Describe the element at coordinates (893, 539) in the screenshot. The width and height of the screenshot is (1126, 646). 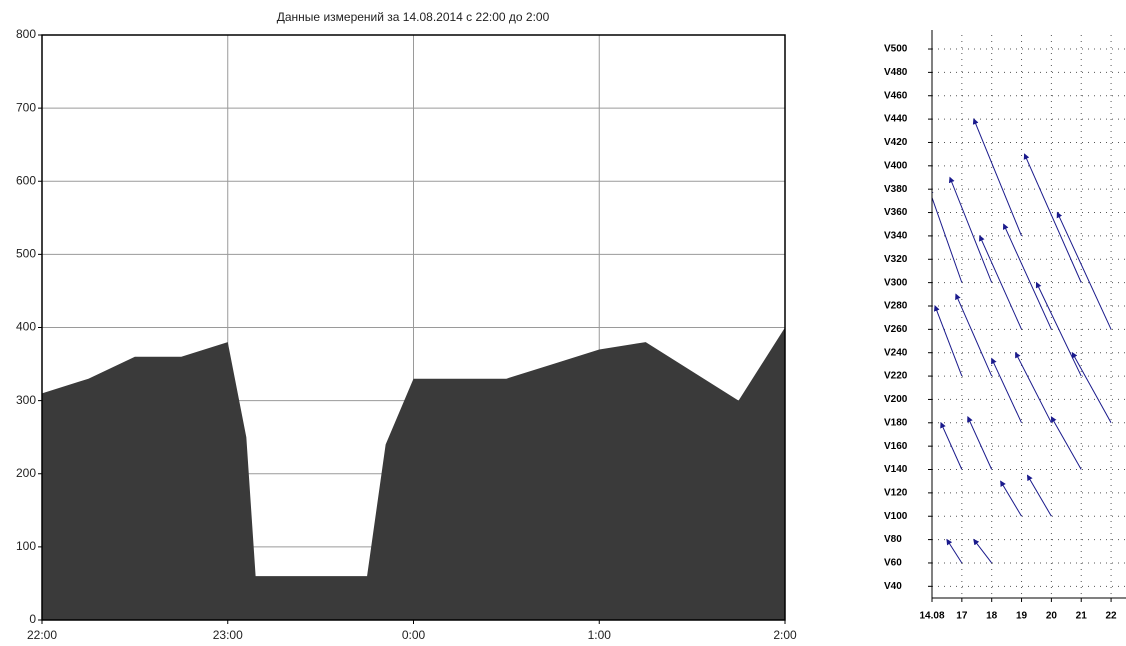
I see `y-tick-label: V80` at that location.